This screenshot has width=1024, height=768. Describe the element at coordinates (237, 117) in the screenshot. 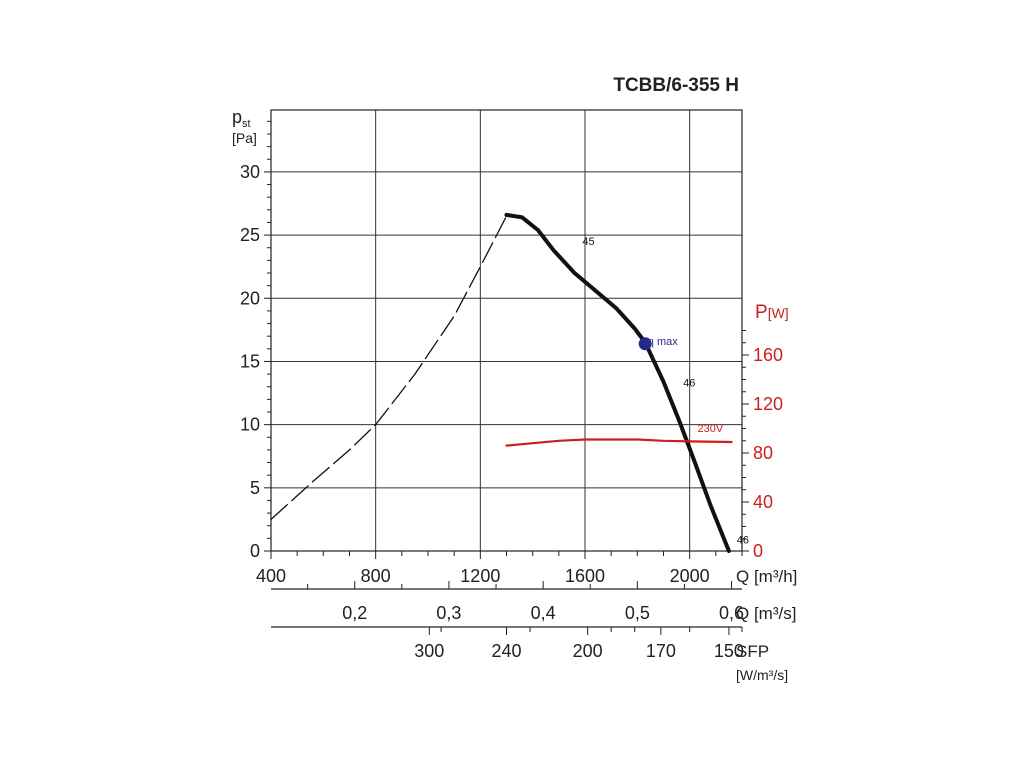

I see `y-axis-symbol: p` at that location.